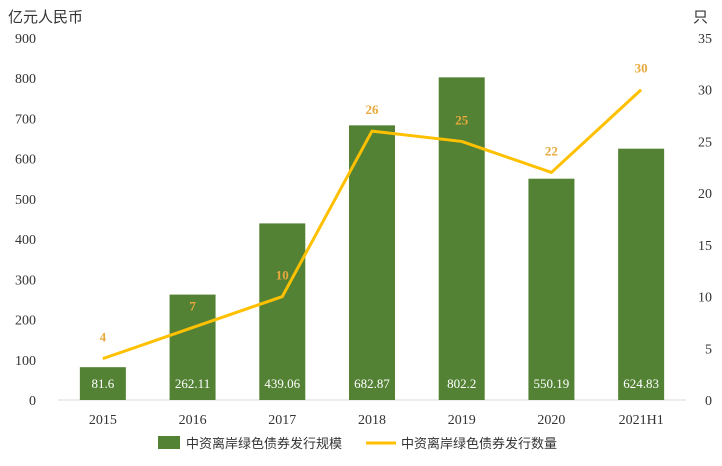 This screenshot has height=466, width=722. I want to click on right-tick-label: 5, so click(708, 349).